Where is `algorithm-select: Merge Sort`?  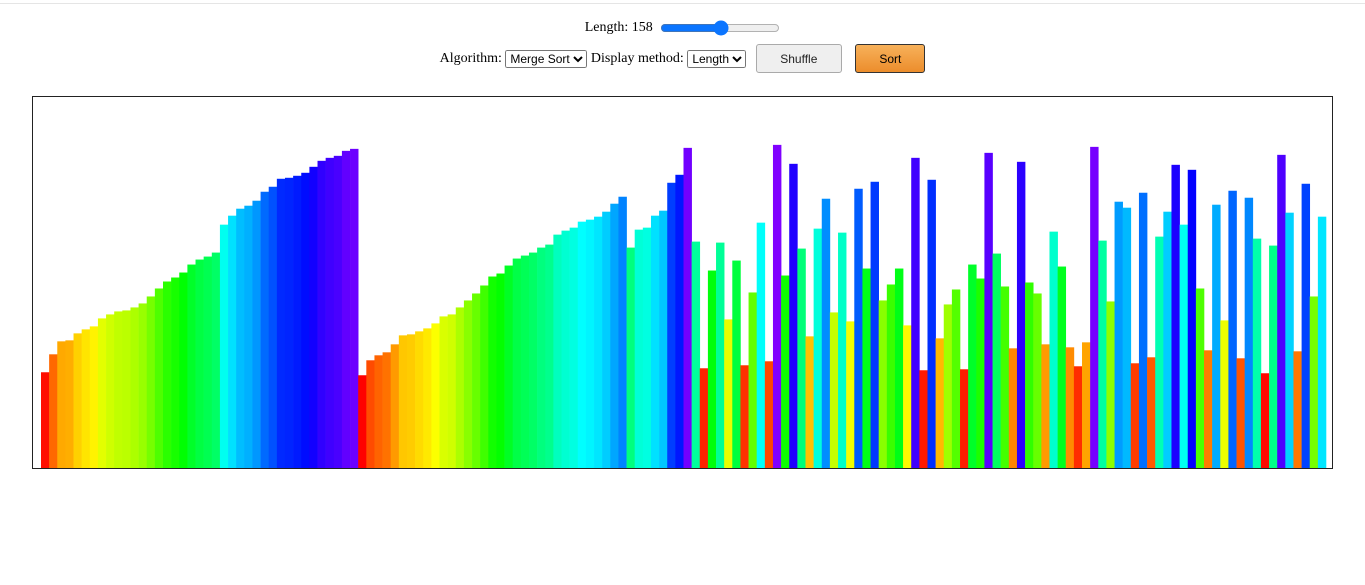 algorithm-select: Merge Sort is located at coordinates (546, 58).